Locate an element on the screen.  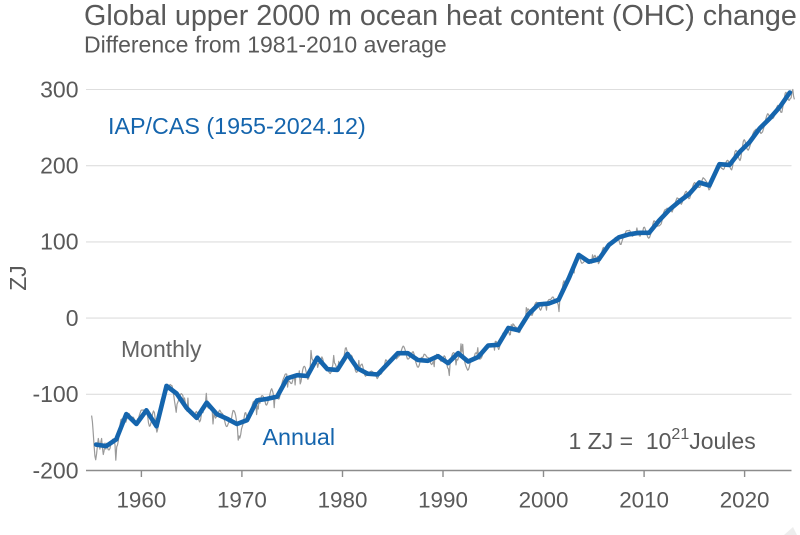
svg-text: 1980 is located at coordinates (343, 500).